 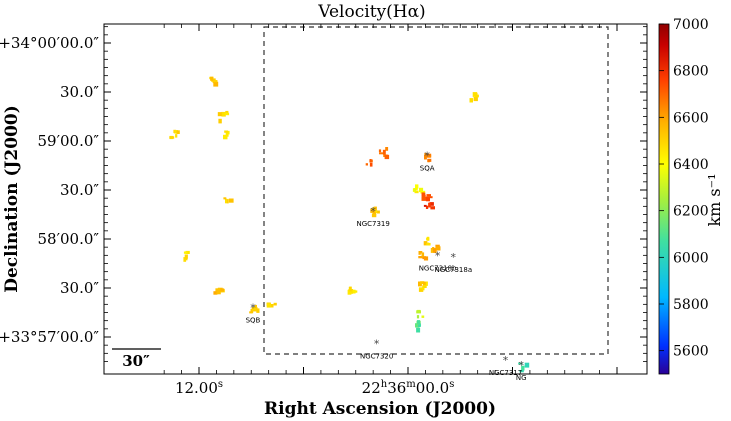 What do you see at coordinates (691, 72) in the screenshot?
I see `colorbar-tick-label: 6800` at bounding box center [691, 72].